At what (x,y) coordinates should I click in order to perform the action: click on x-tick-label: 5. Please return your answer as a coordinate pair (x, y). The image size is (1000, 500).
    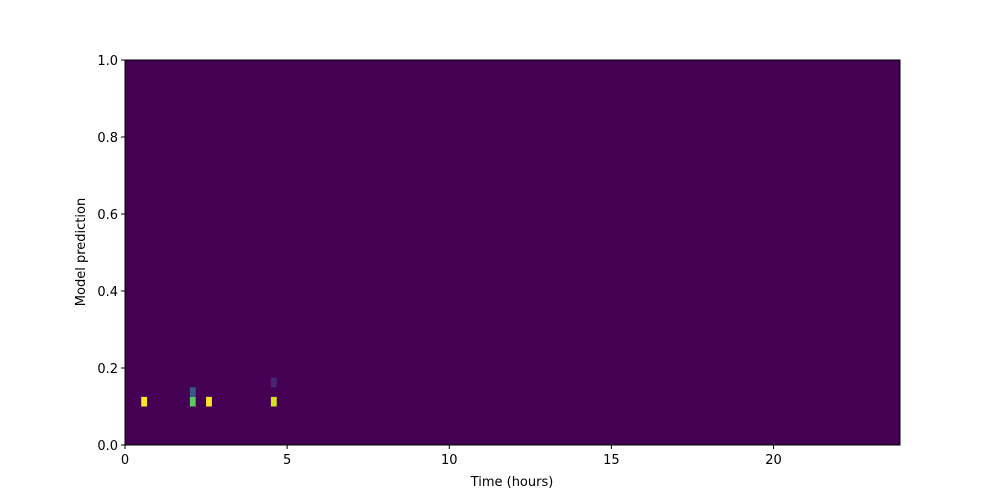
    Looking at the image, I should click on (287, 460).